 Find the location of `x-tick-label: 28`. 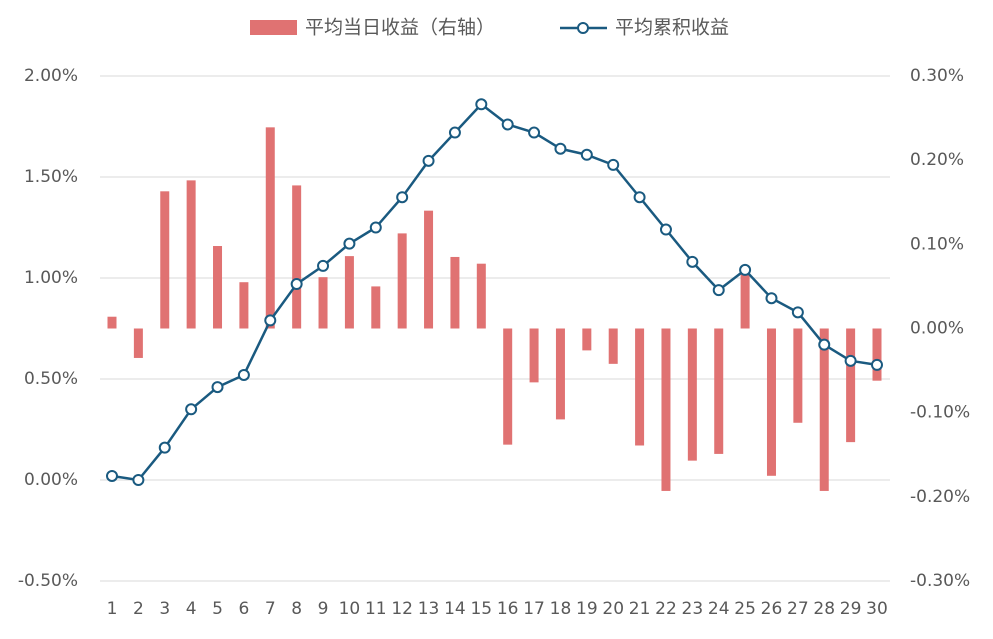

x-tick-label: 28 is located at coordinates (824, 609).